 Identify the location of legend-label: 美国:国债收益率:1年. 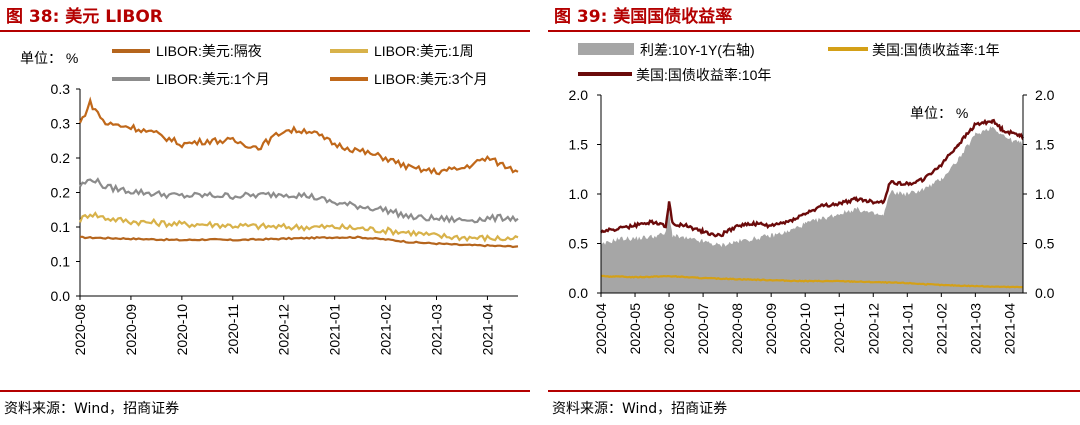
(936, 50).